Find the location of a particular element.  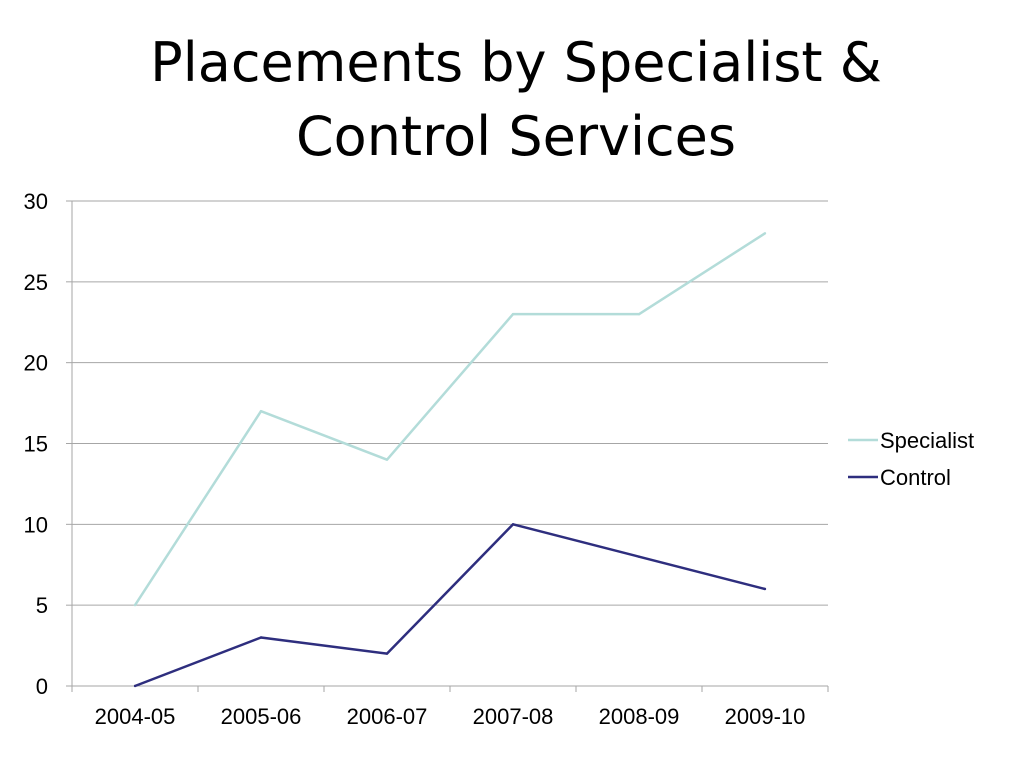

x-tick-label: 2009-10 is located at coordinates (765, 716).